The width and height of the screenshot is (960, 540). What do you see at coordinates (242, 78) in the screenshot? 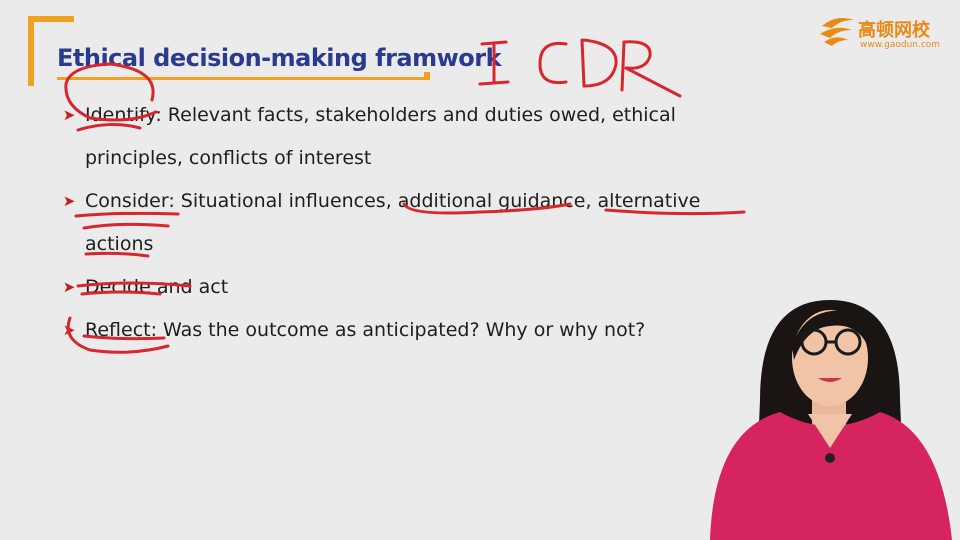
I see `title-underline` at bounding box center [242, 78].